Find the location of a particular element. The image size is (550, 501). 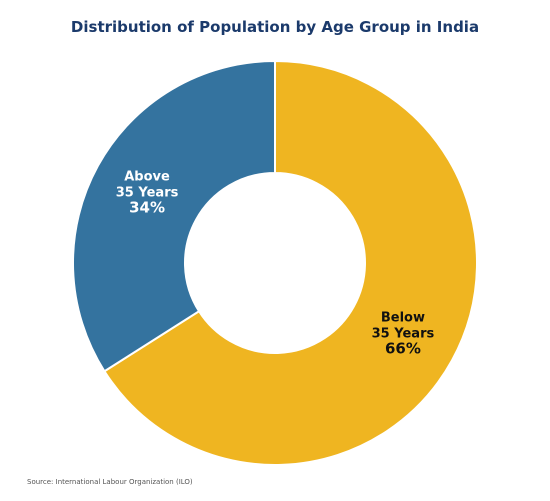

slice-label-0: Below 35 Years 66% is located at coordinates (403, 333).